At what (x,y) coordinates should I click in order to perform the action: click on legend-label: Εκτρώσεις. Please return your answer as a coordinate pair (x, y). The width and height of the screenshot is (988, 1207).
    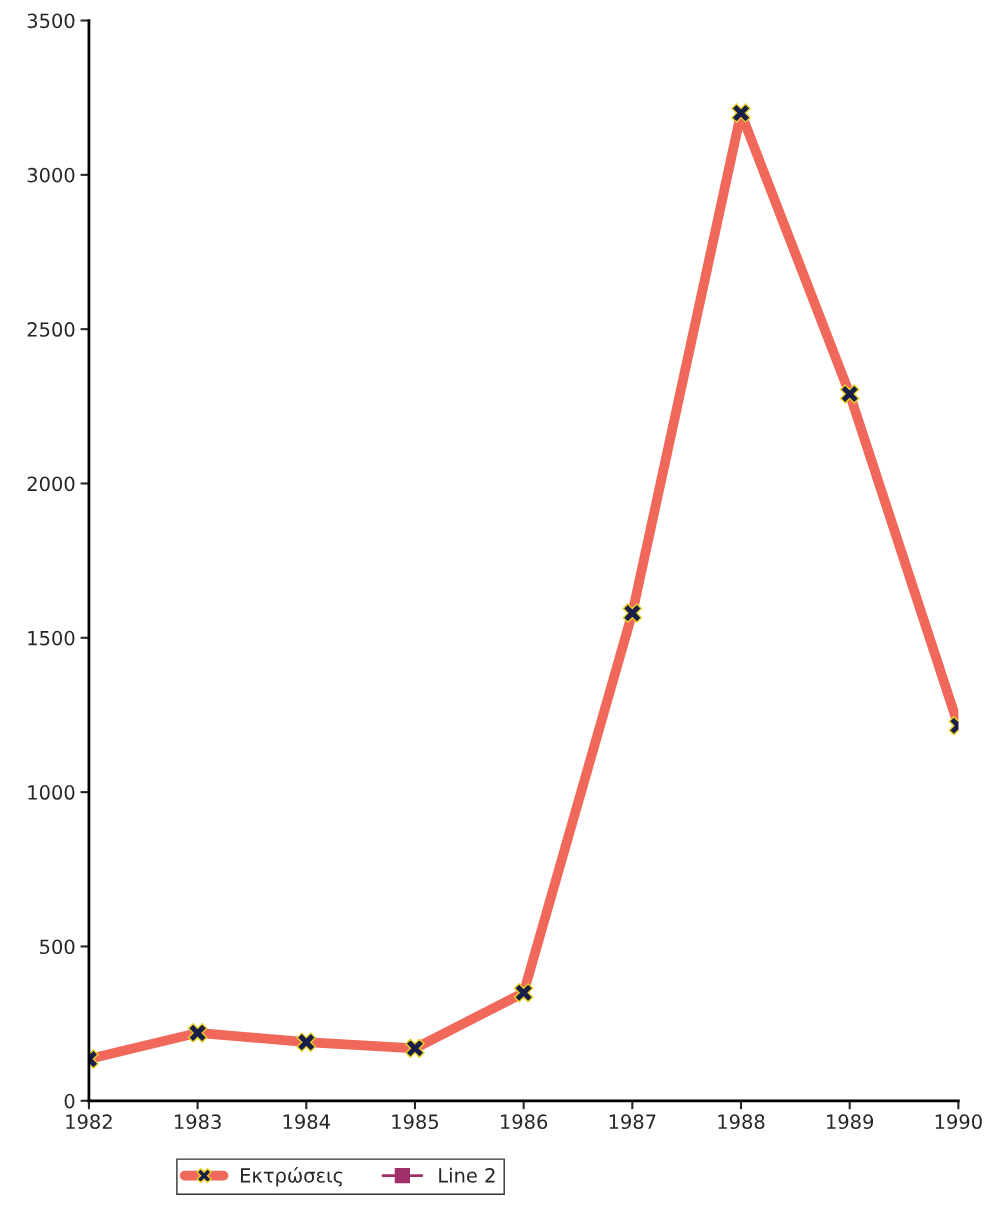
    Looking at the image, I should click on (292, 1176).